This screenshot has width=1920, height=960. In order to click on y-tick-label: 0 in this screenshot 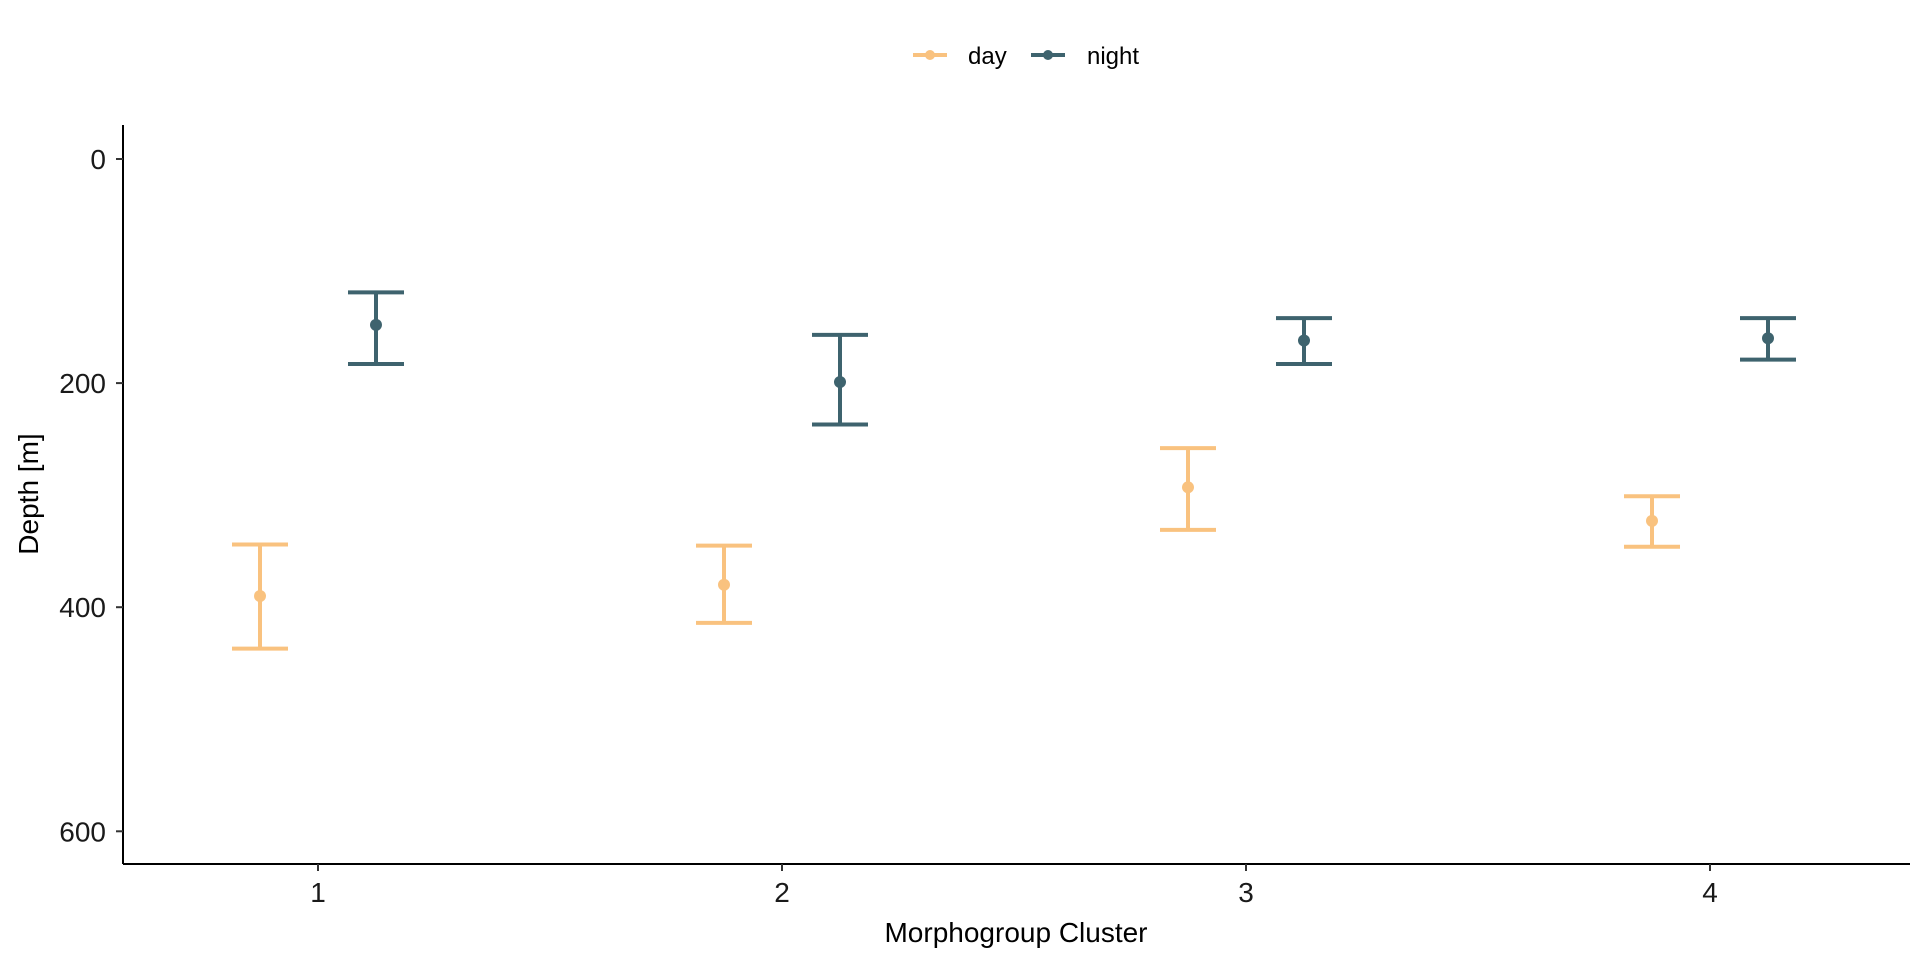, I will do `click(98, 159)`.